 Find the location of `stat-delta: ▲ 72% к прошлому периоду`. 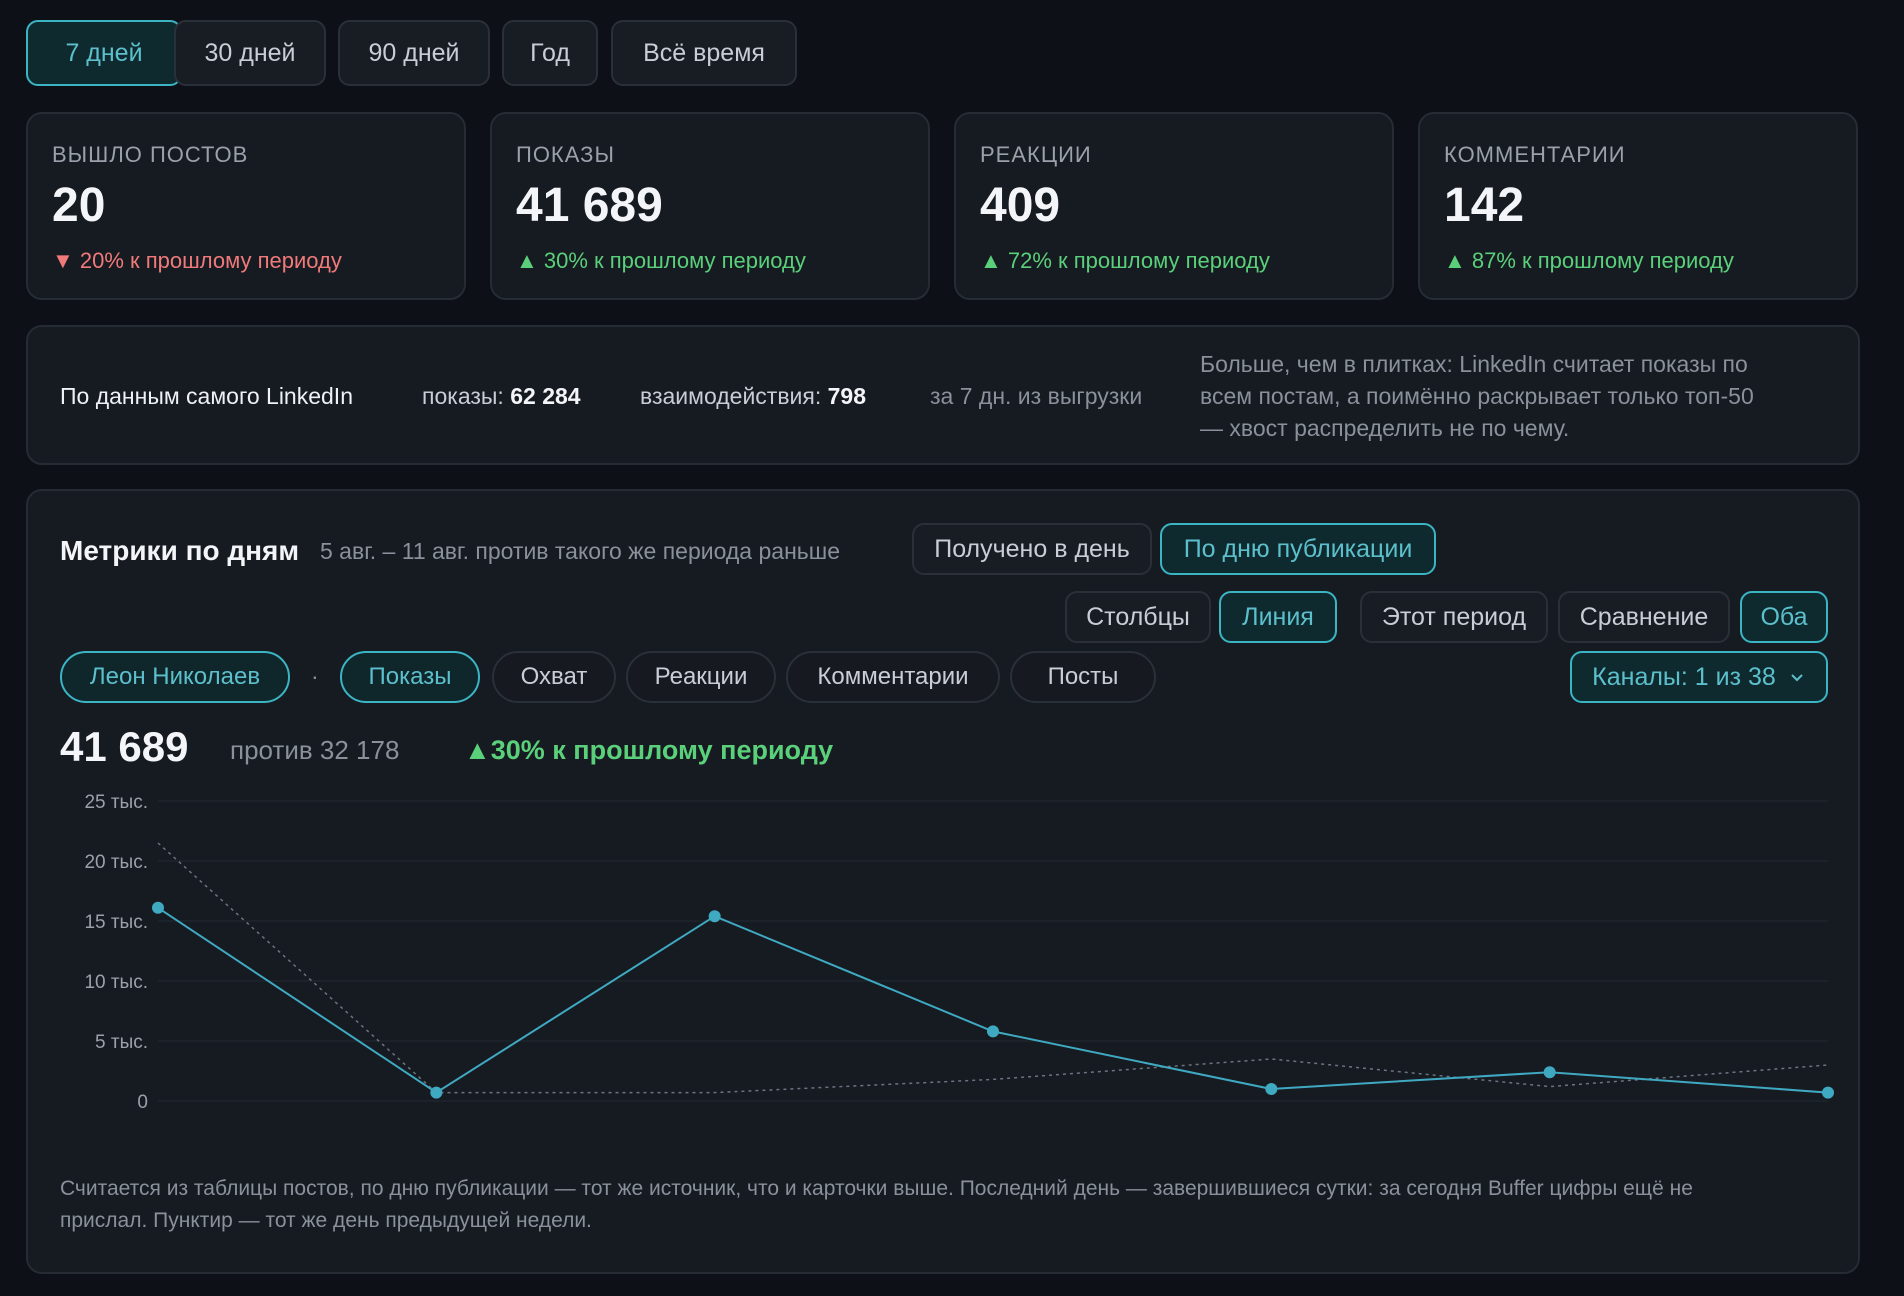

stat-delta: ▲ 72% к прошлому периоду is located at coordinates (1125, 260).